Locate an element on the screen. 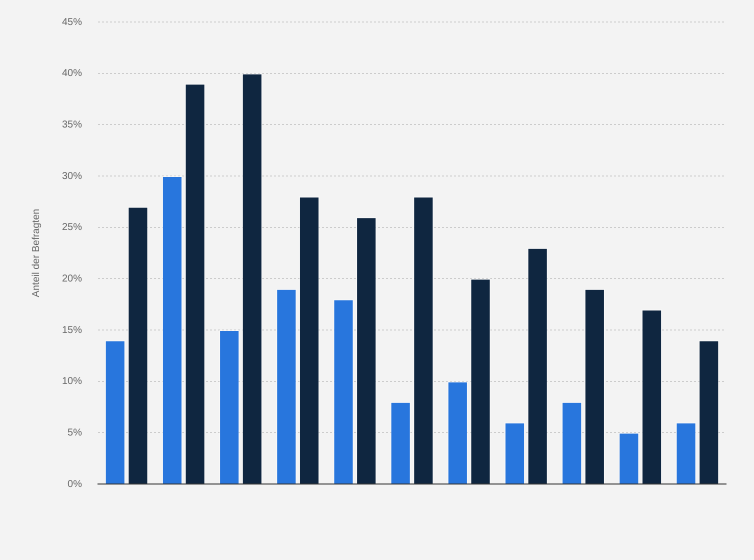  y-tick-label: 5% is located at coordinates (75, 432).